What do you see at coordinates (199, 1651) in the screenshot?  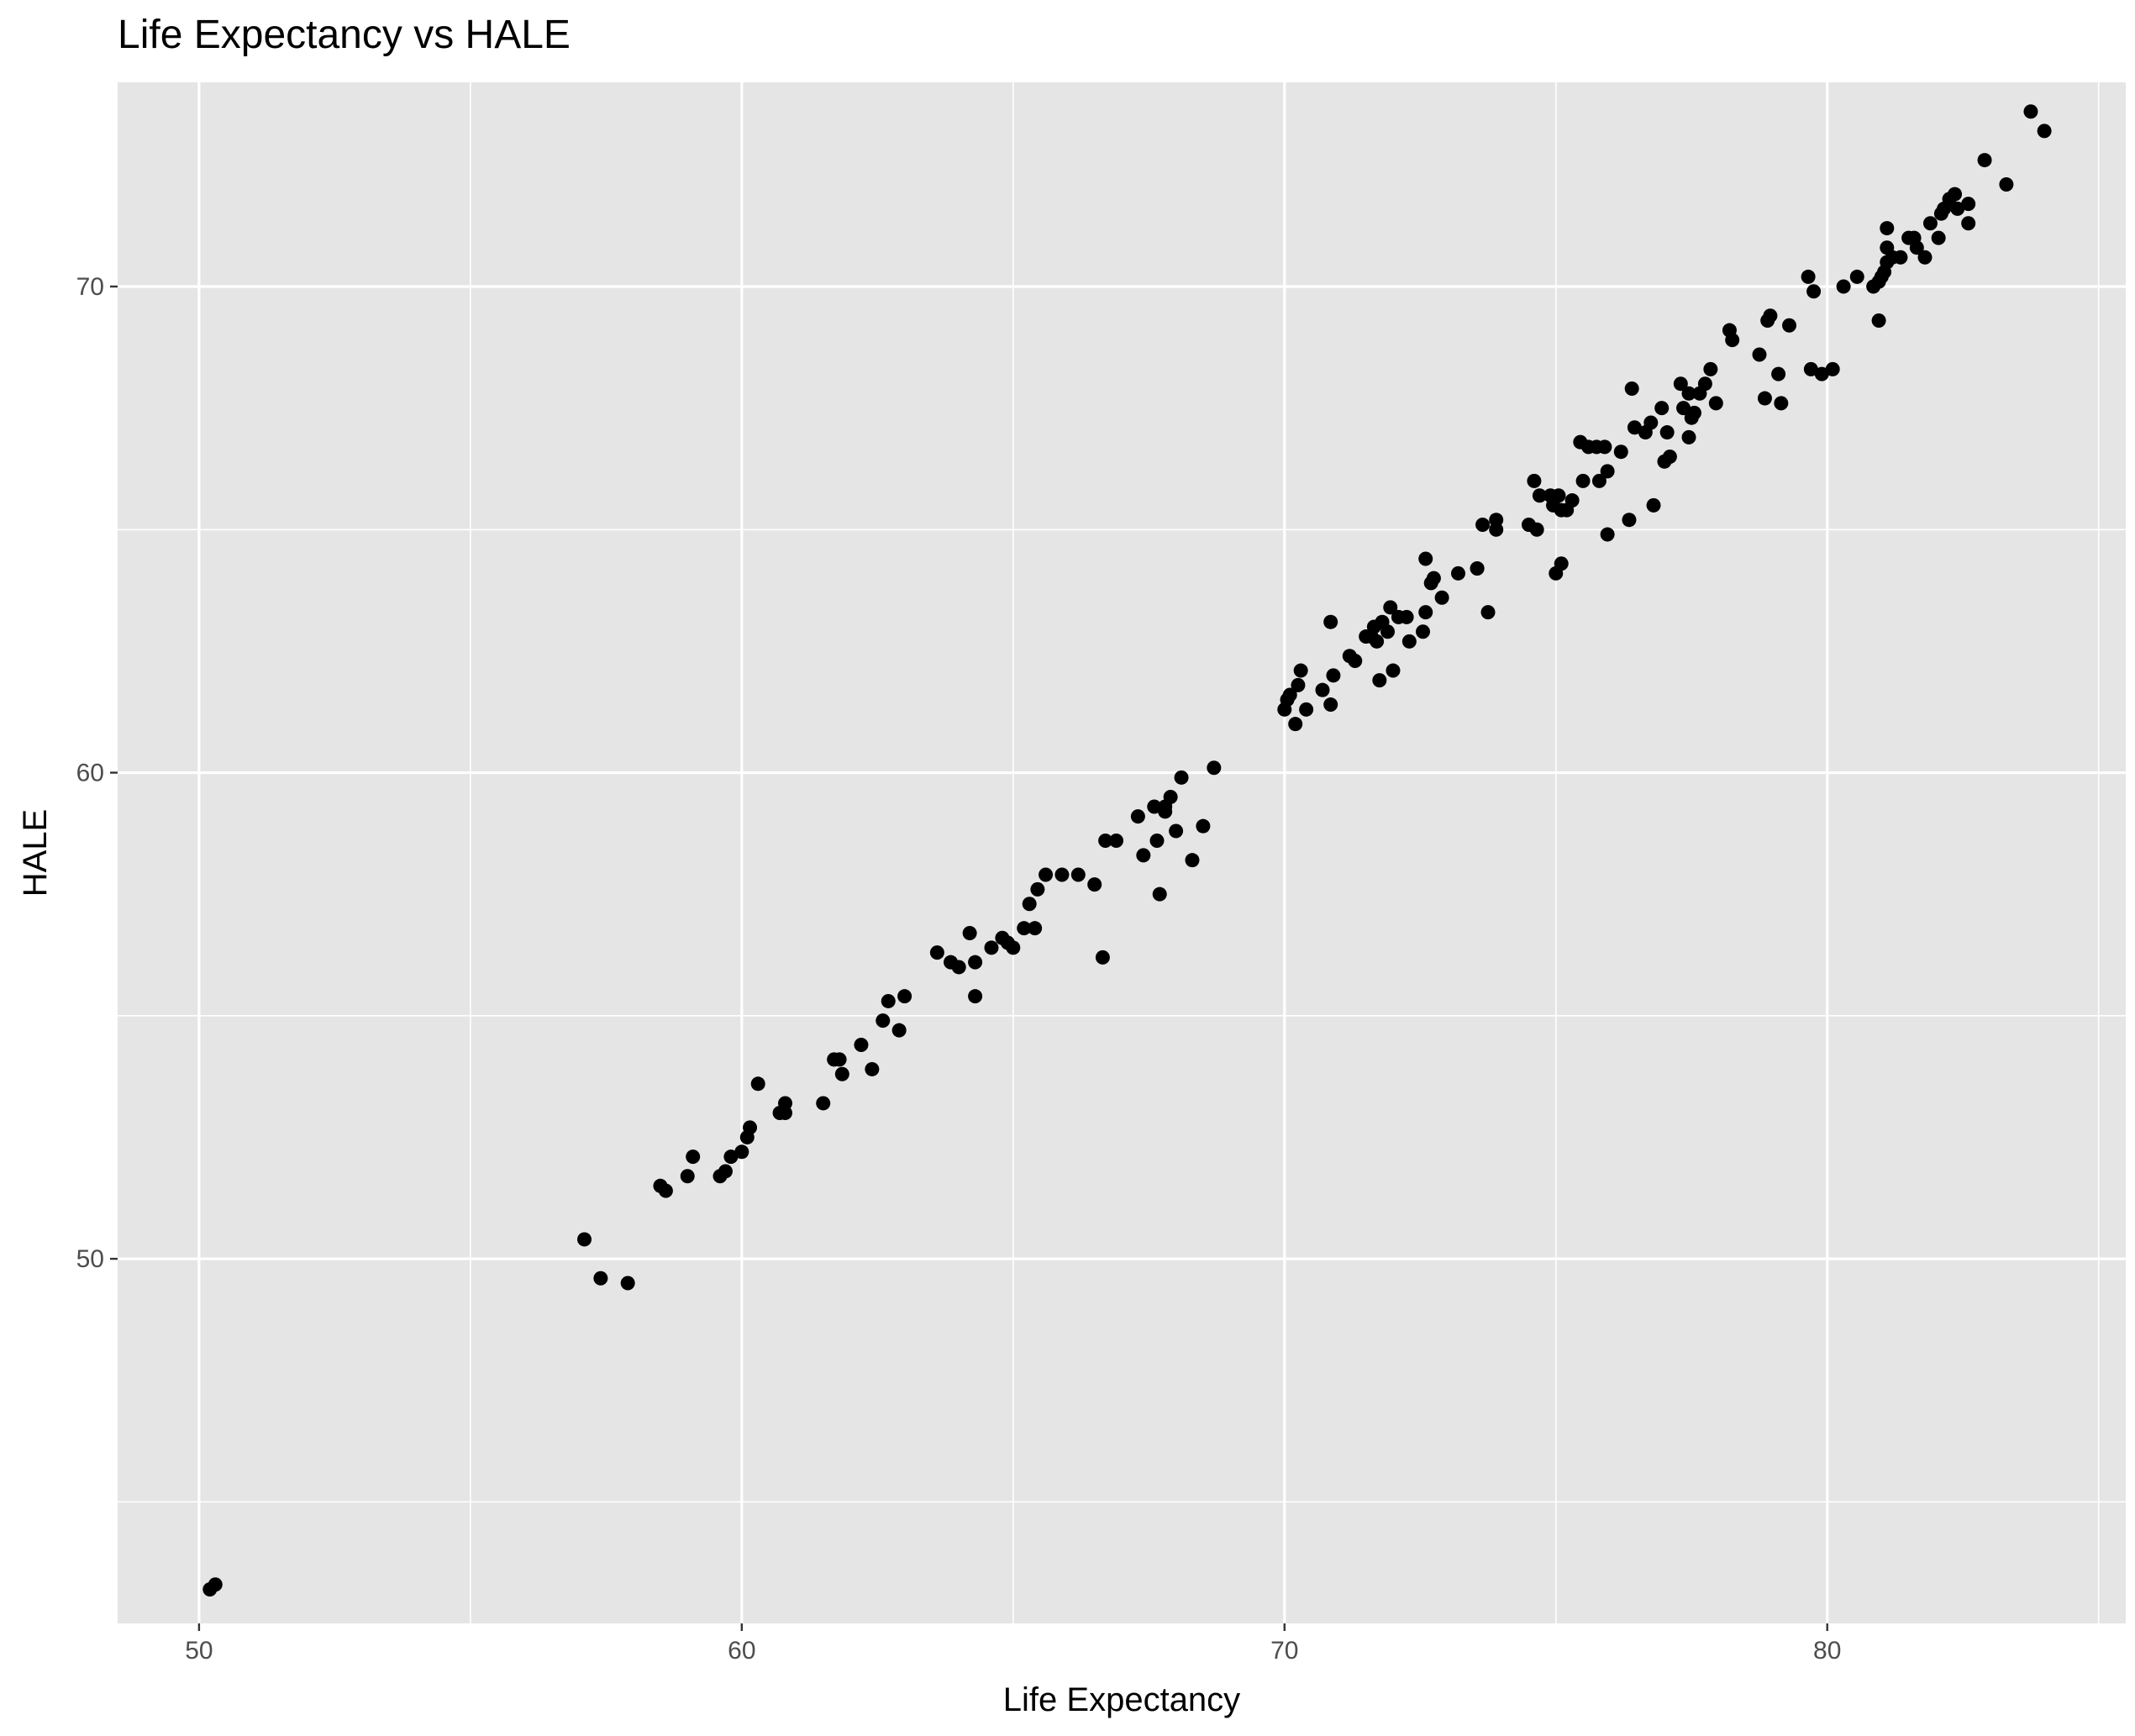 I see `x-tick-label: 50` at bounding box center [199, 1651].